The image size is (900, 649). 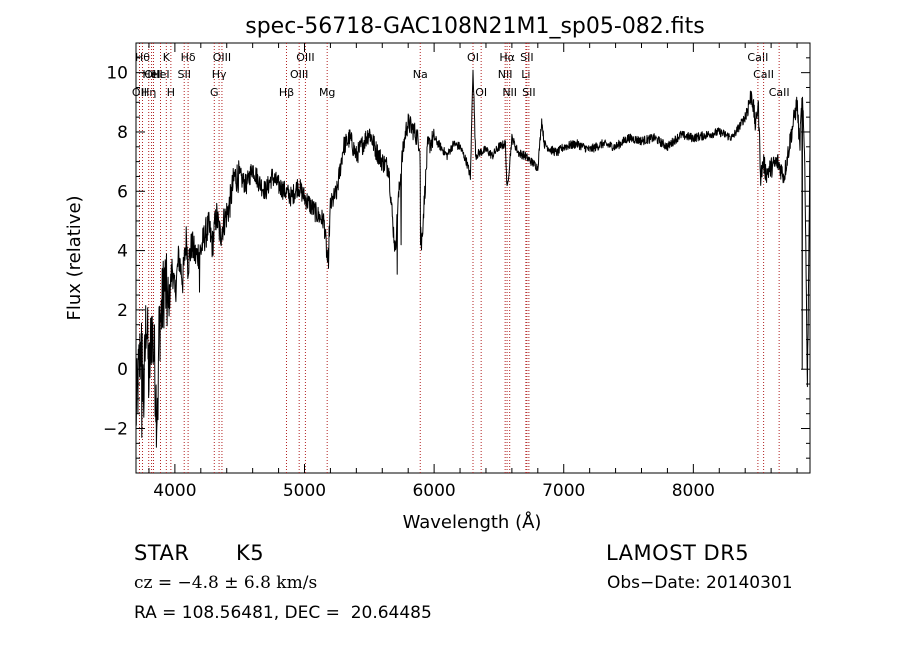 I want to click on spectral-line-label: Hα, so click(x=507, y=57).